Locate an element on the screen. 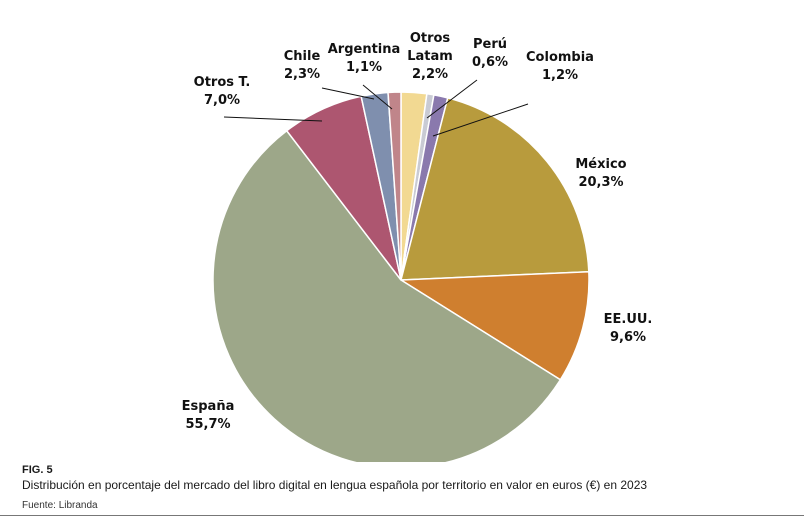 The height and width of the screenshot is (518, 804). slice-label-colombia: Colombia is located at coordinates (560, 57).